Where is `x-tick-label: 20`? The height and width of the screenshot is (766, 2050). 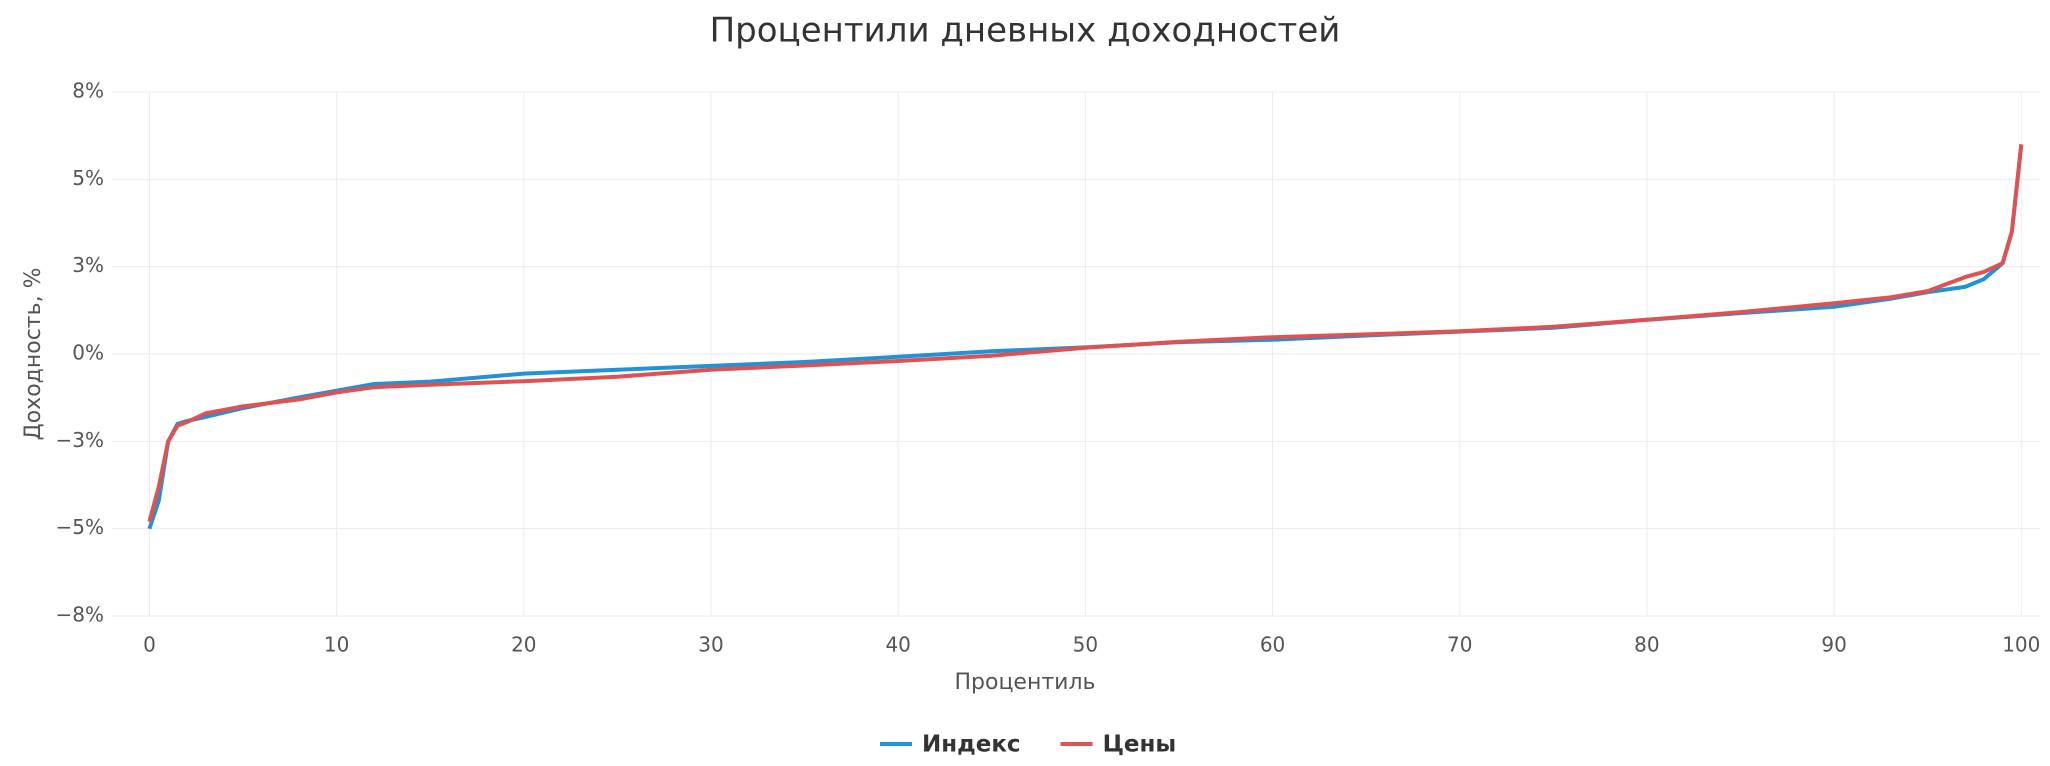
x-tick-label: 20 is located at coordinates (523, 645).